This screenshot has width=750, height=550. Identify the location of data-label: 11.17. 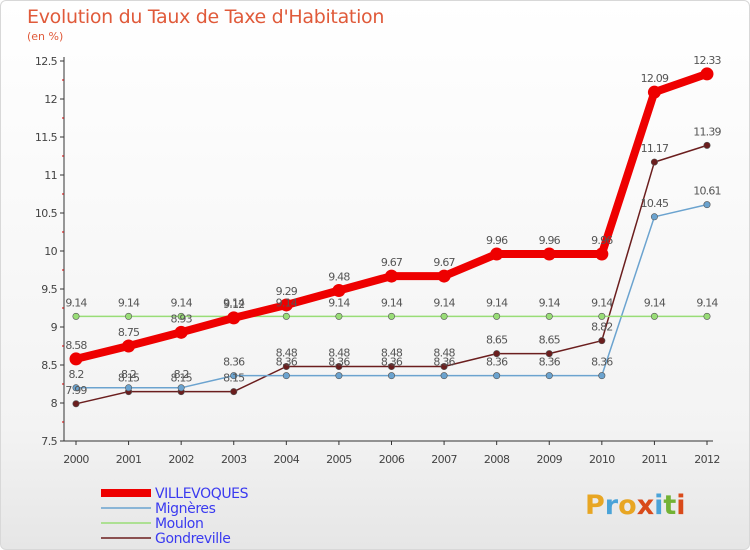
(655, 148).